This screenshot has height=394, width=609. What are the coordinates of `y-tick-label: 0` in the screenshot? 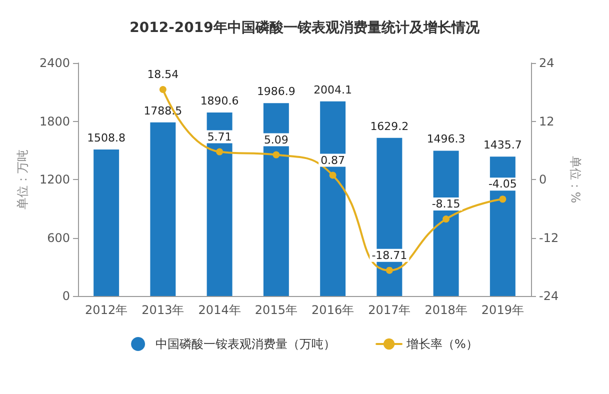 It's located at (66, 296).